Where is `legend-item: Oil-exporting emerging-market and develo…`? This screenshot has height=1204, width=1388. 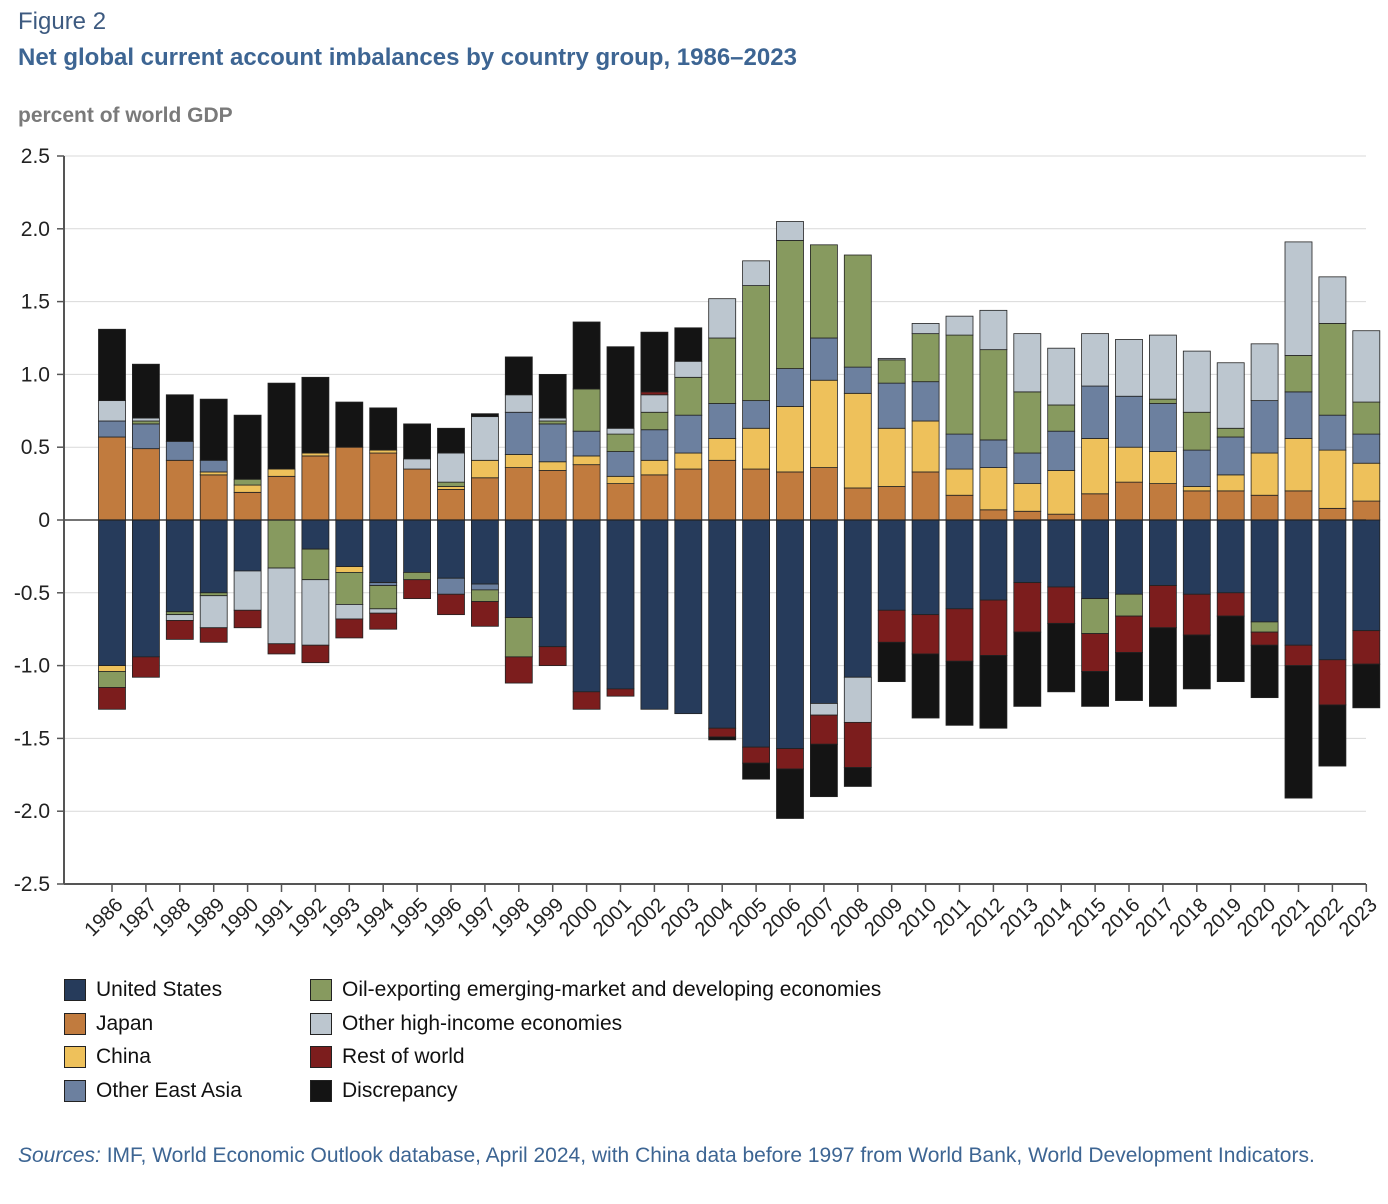 legend-item: Oil-exporting emerging-market and develo… is located at coordinates (595, 990).